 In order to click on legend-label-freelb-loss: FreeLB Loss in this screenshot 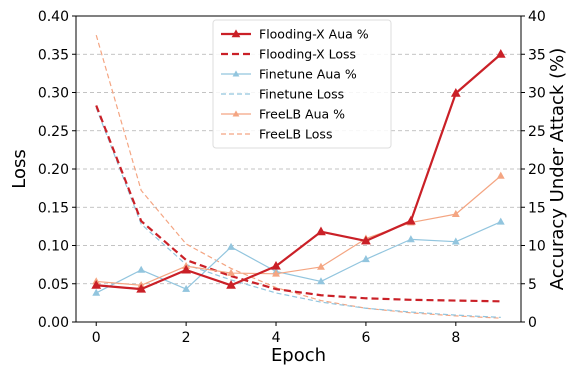, I will do `click(295, 134)`.